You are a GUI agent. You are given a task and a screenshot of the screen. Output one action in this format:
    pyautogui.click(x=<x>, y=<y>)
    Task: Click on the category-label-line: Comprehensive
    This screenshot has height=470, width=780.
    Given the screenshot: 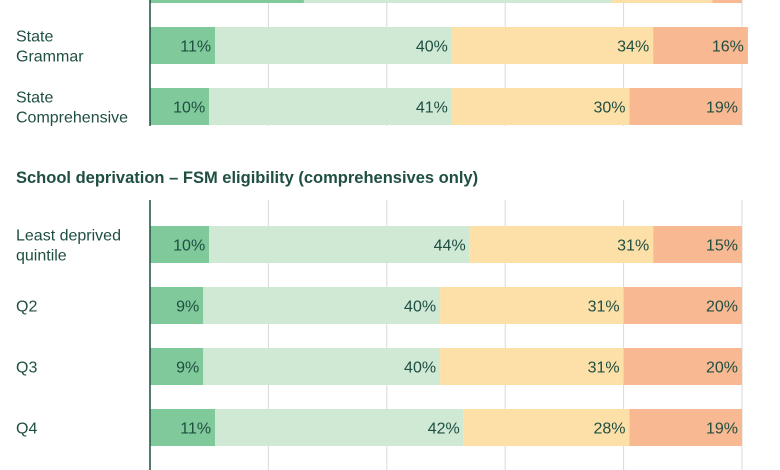 What is the action you would take?
    pyautogui.click(x=72, y=118)
    